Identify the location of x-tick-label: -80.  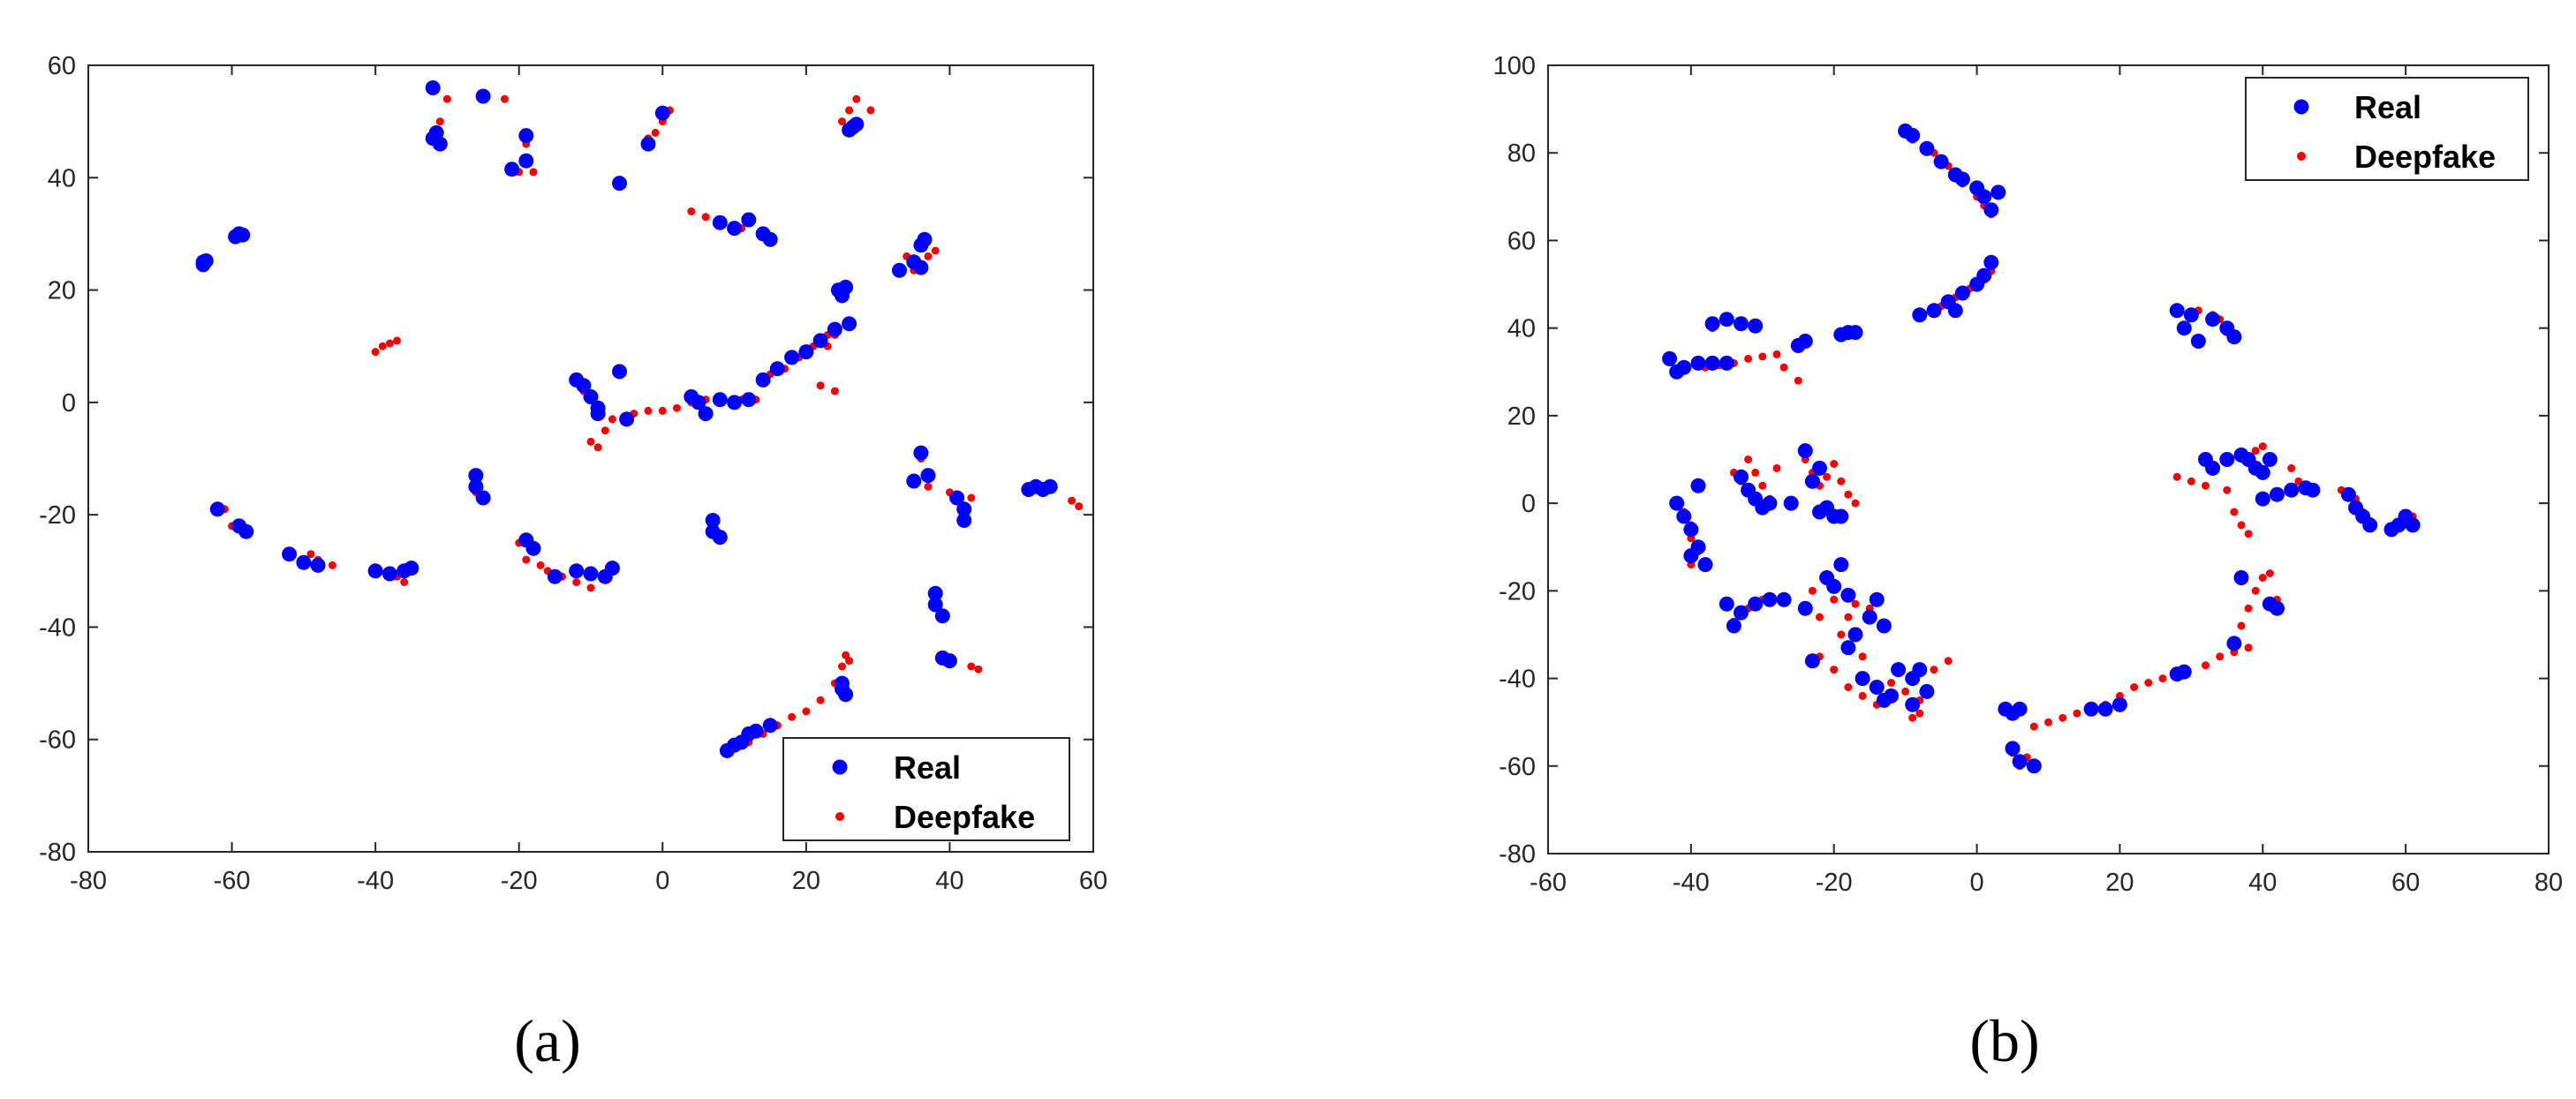
(88, 881).